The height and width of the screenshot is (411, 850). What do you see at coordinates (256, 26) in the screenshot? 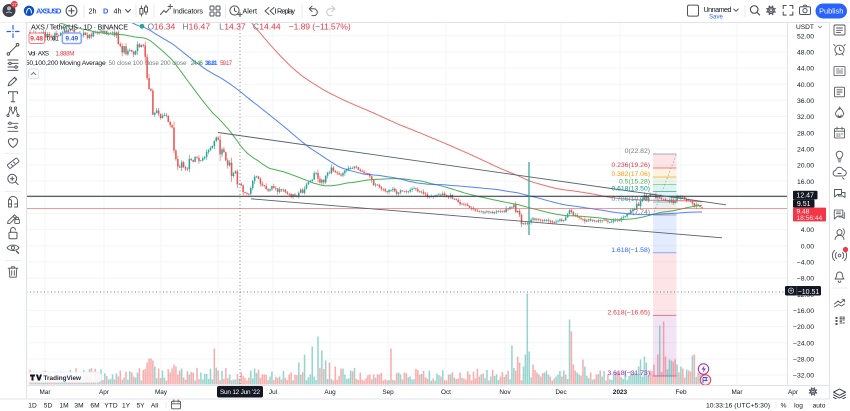
I see `svg-text: C` at bounding box center [256, 26].